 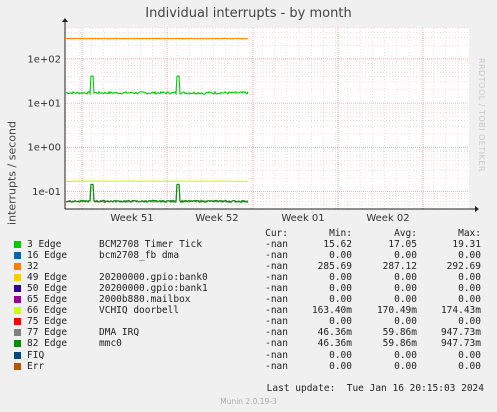 I want to click on x-tick-label: Week 51, so click(x=131, y=218).